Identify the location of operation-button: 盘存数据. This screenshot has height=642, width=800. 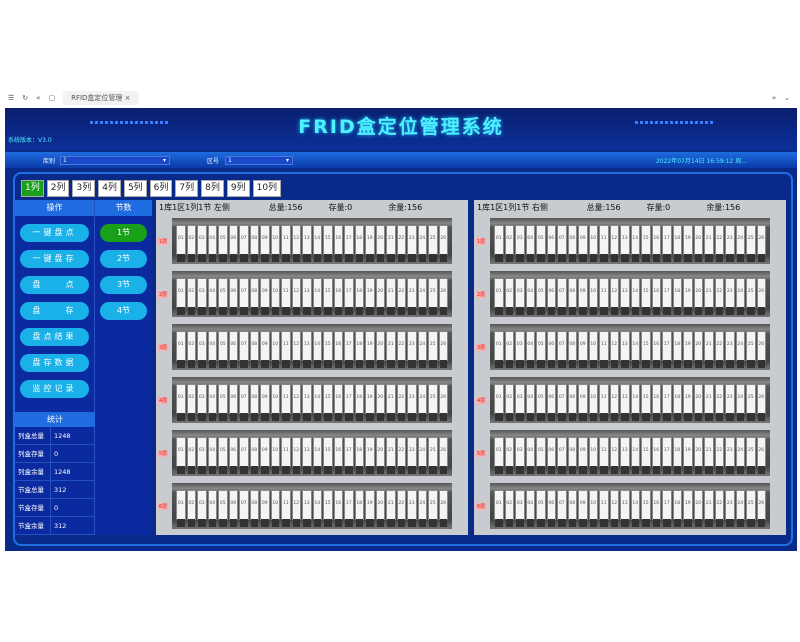
(54, 363).